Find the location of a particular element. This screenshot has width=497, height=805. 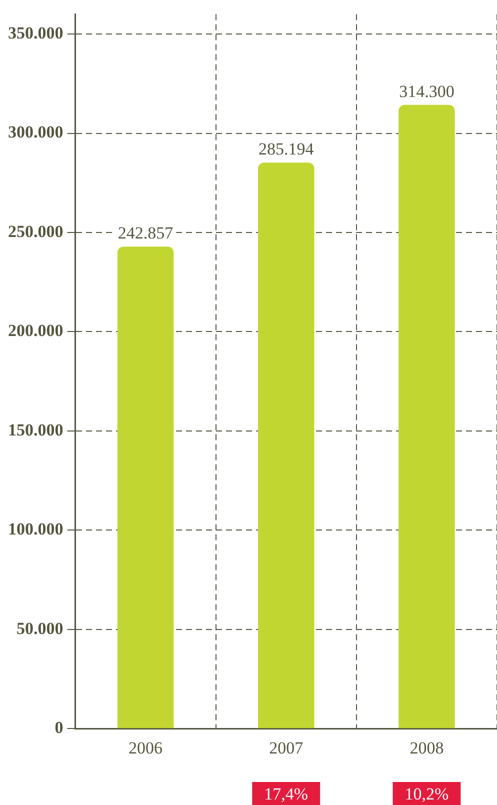

y-tick-label: 250.000 is located at coordinates (36, 231).